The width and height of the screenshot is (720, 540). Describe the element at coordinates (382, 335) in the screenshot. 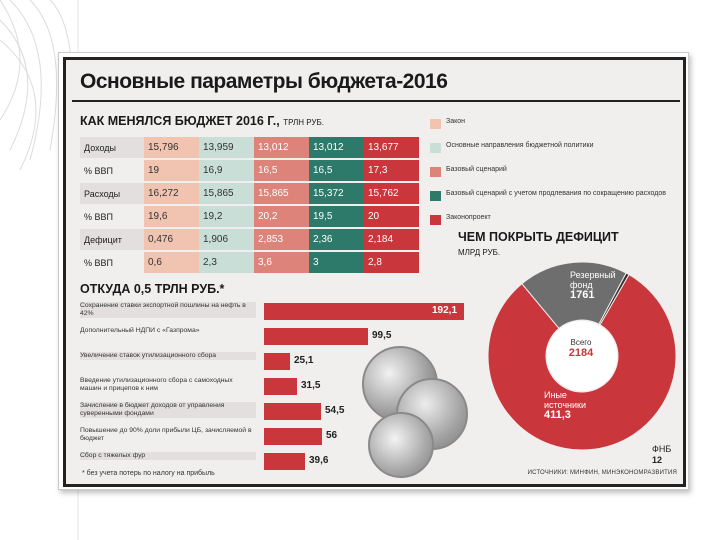

I see `bar-value-label: 99,5` at that location.